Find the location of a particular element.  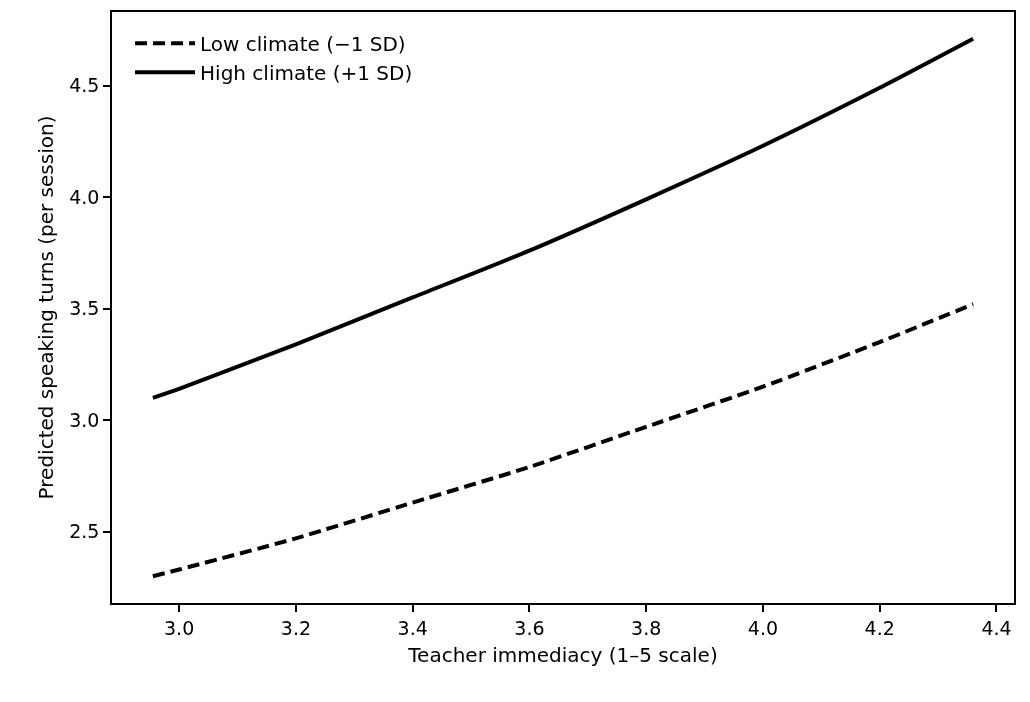

y-tick-label: 3.5 is located at coordinates (84, 308).